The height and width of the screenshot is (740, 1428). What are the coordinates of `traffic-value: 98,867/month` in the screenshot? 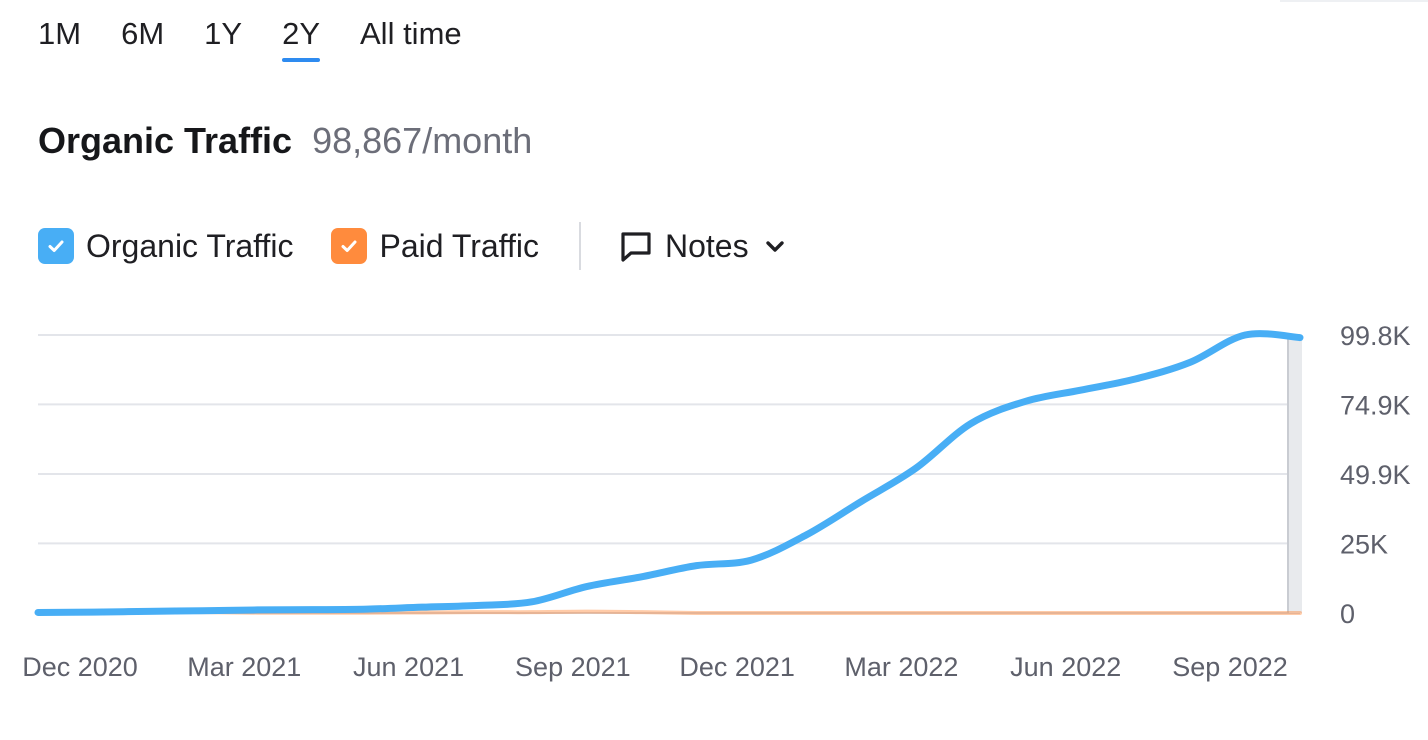 It's located at (422, 140).